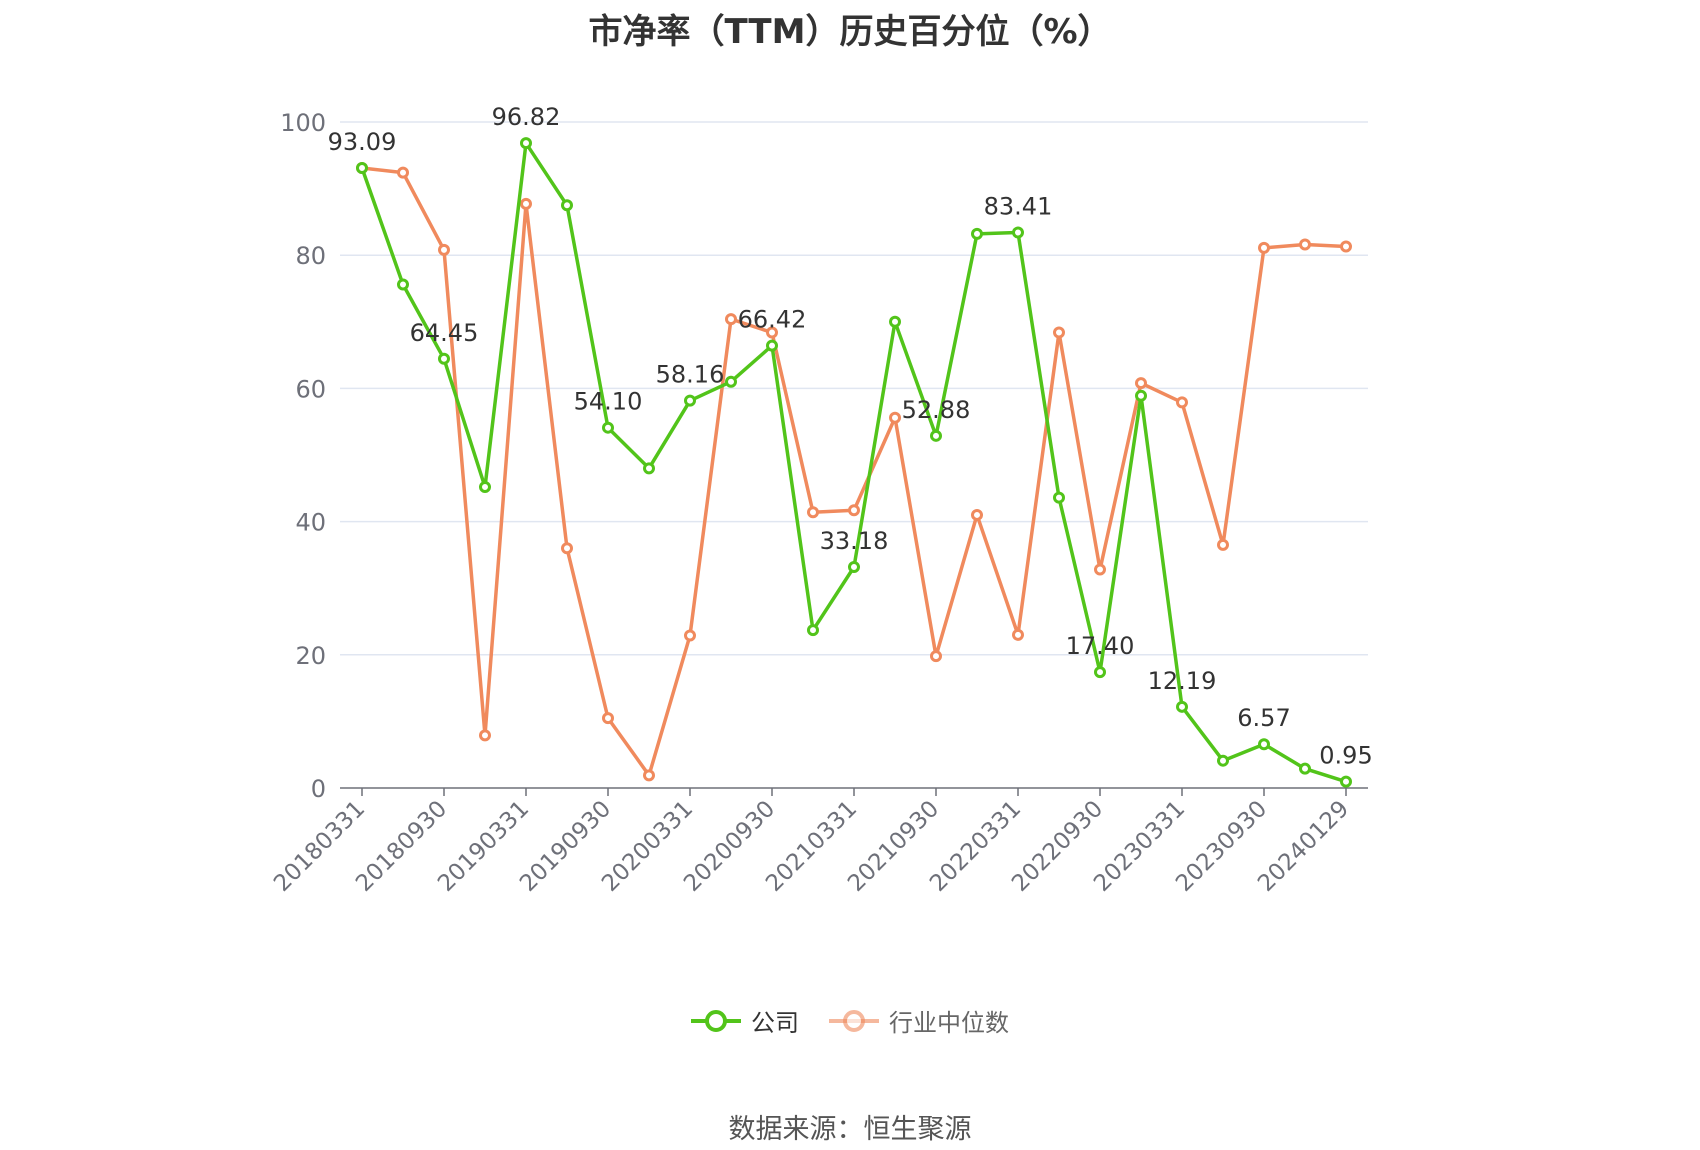 The height and width of the screenshot is (1150, 1700). What do you see at coordinates (310, 256) in the screenshot?
I see `y-tick-label: 80` at bounding box center [310, 256].